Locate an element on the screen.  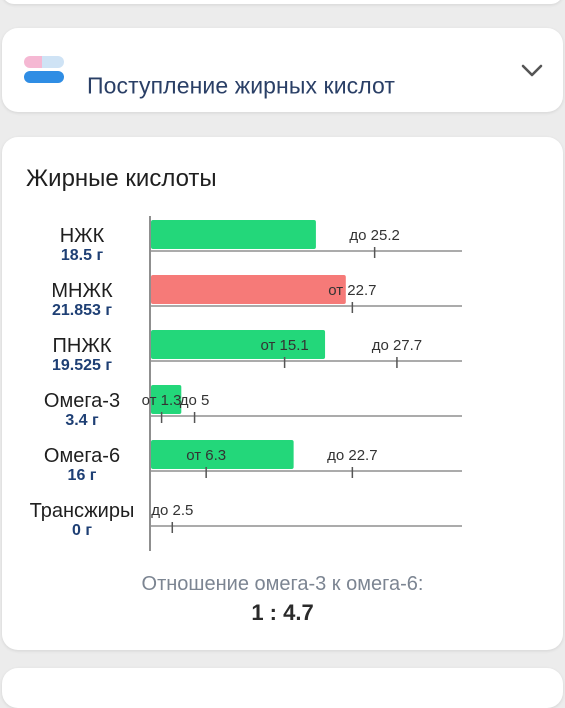
row-amount: 3.4 г is located at coordinates (82, 420).